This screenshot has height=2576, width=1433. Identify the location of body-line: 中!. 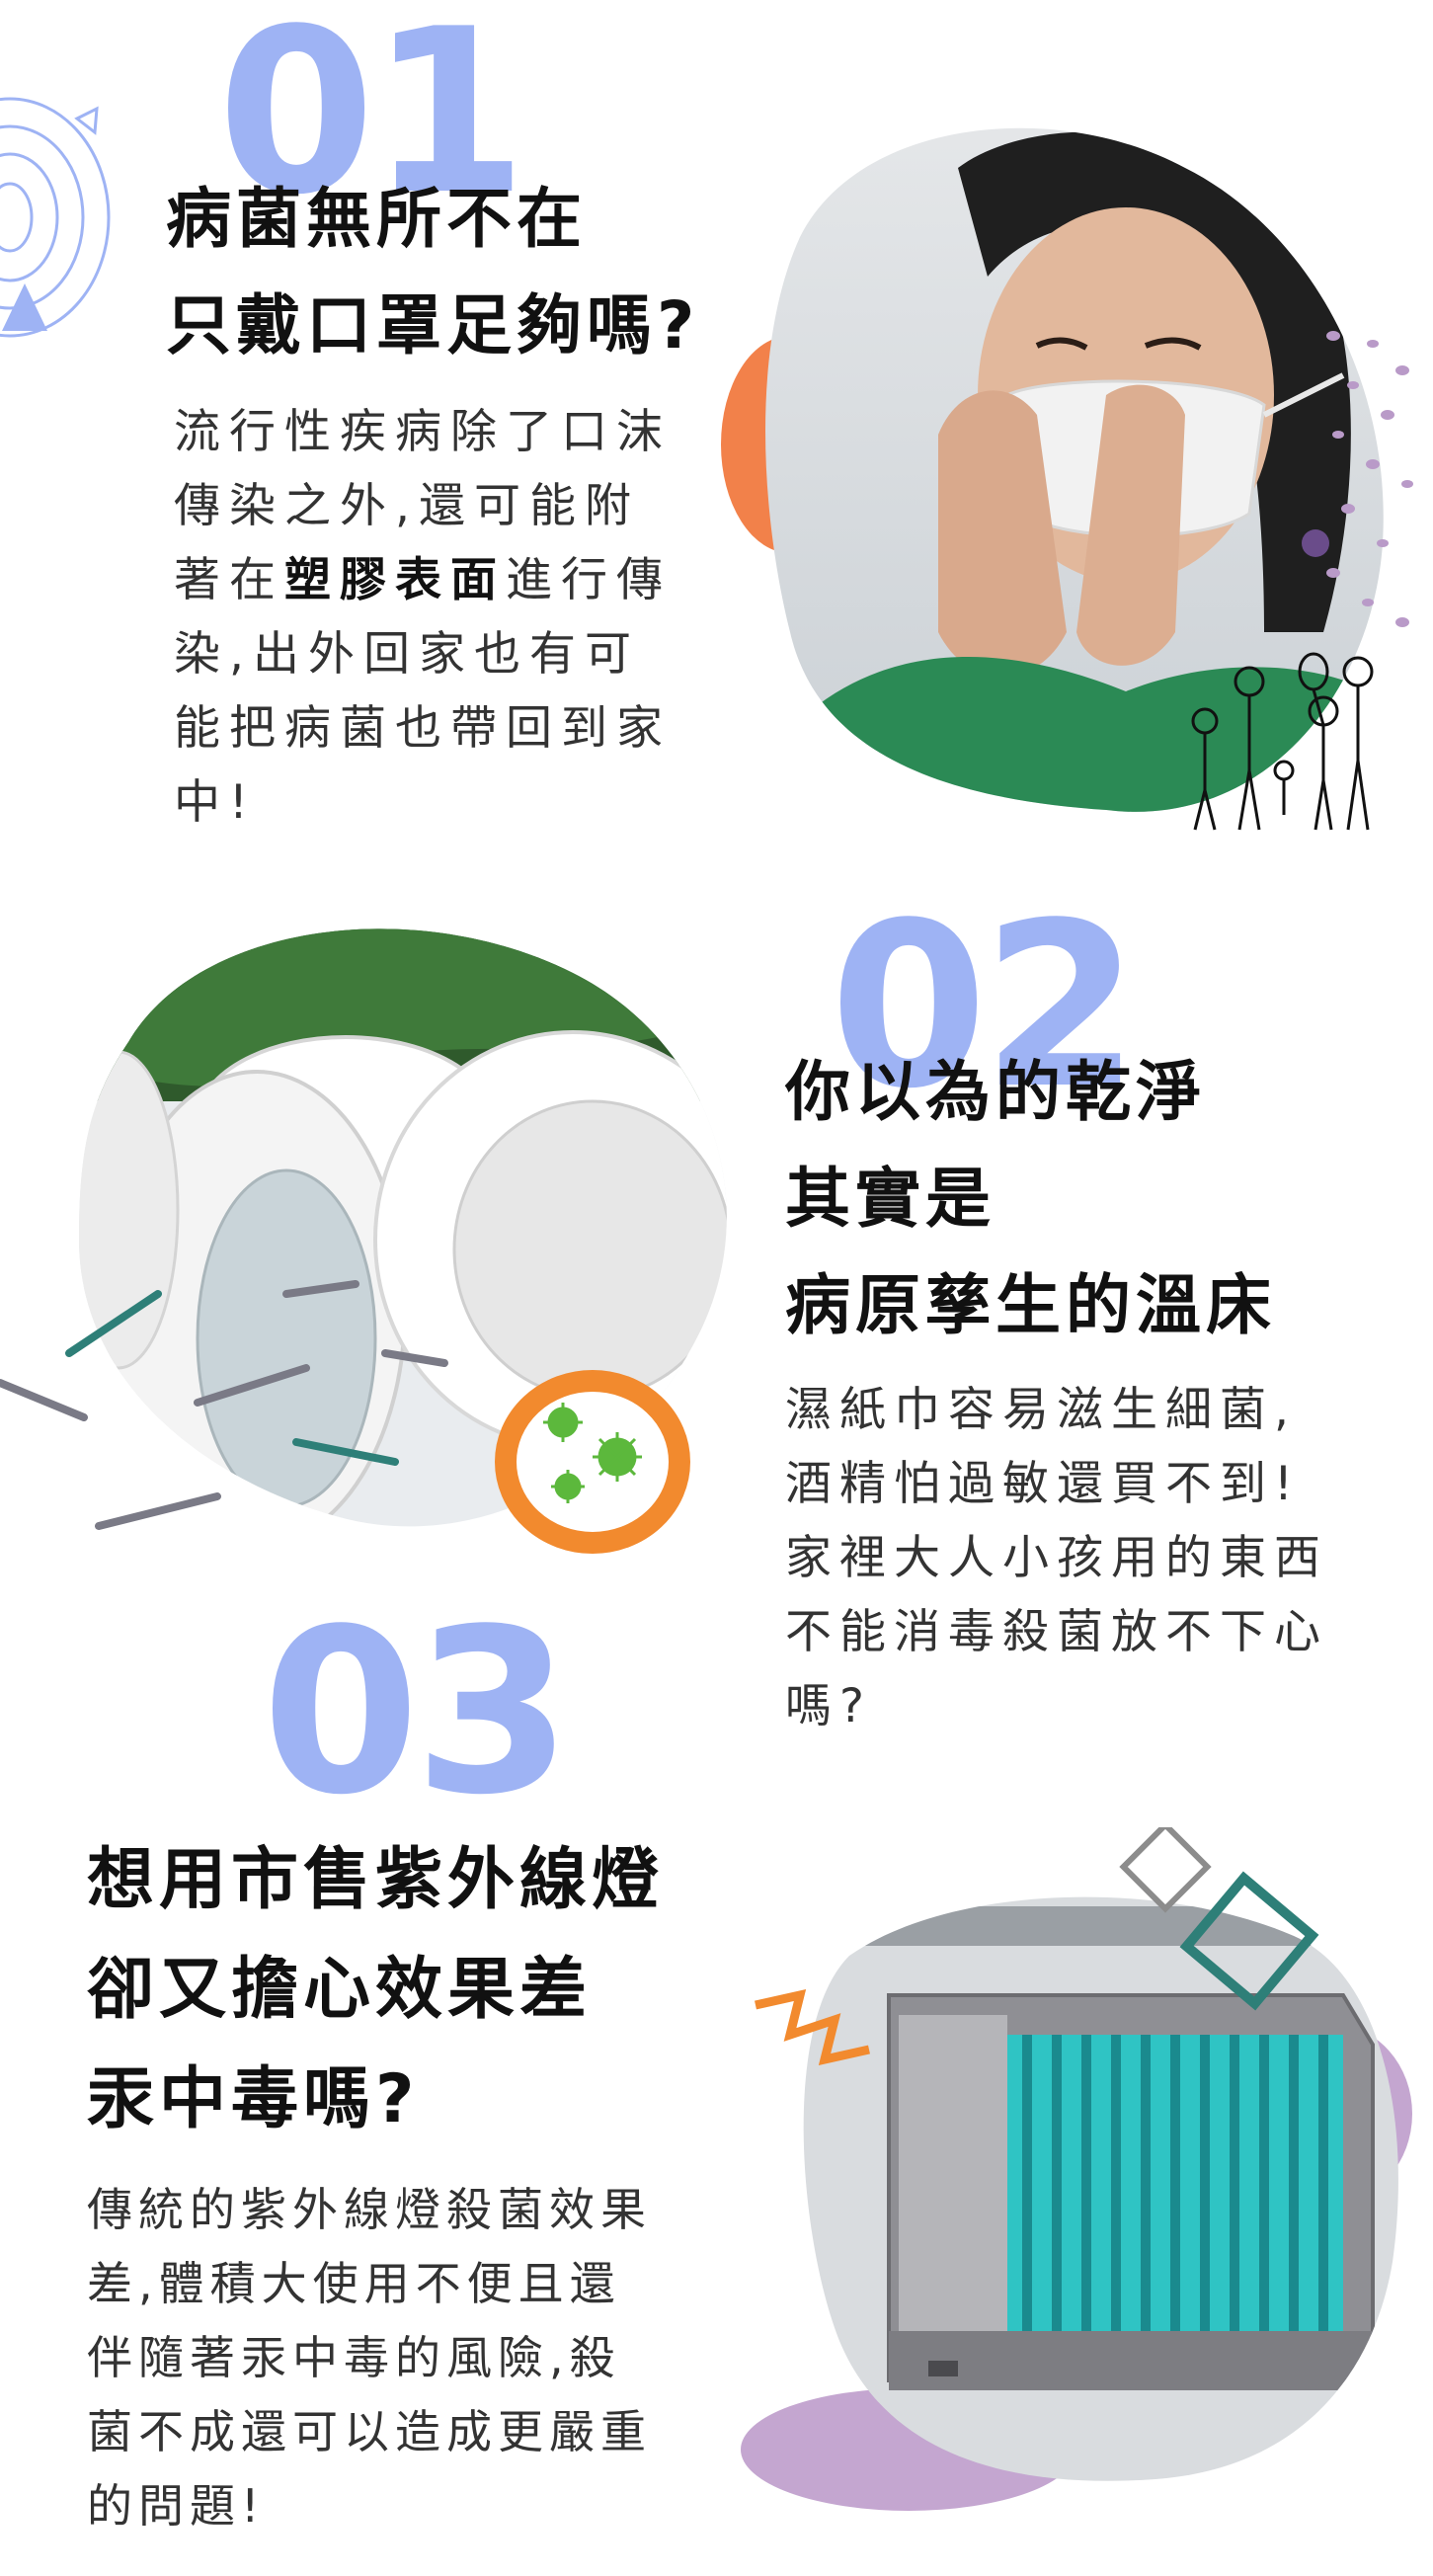
(215, 802).